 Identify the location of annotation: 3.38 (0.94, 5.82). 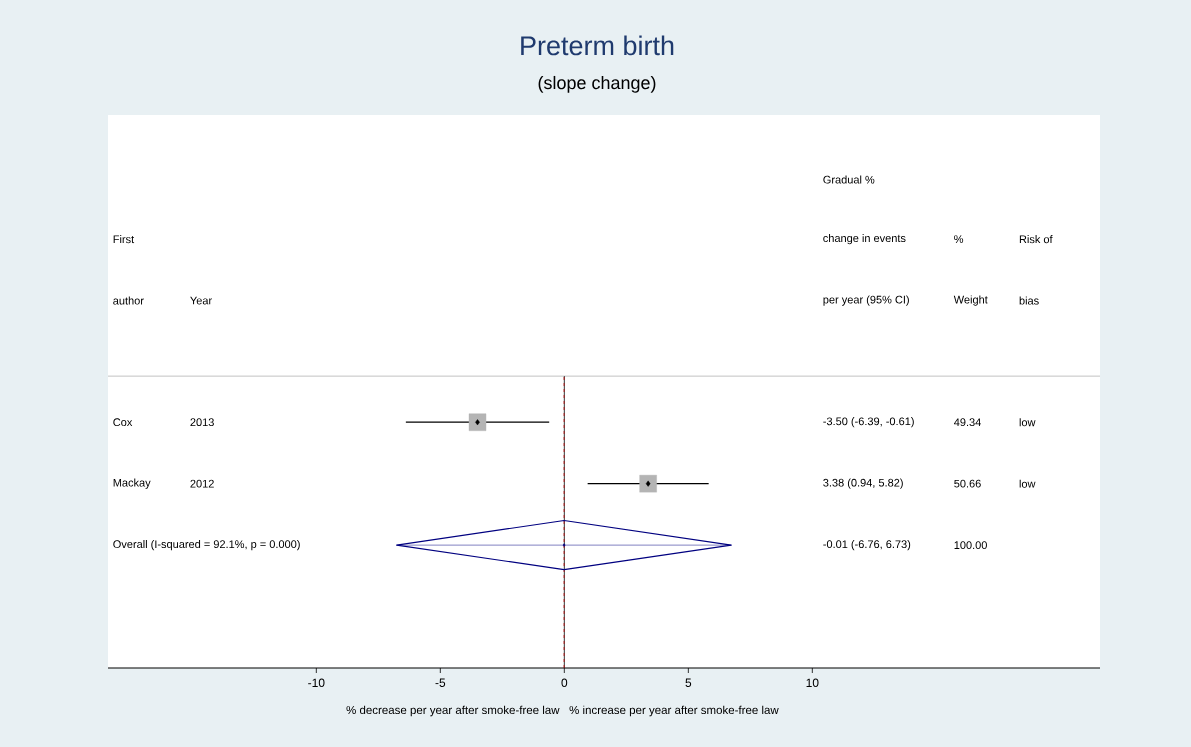
(863, 483).